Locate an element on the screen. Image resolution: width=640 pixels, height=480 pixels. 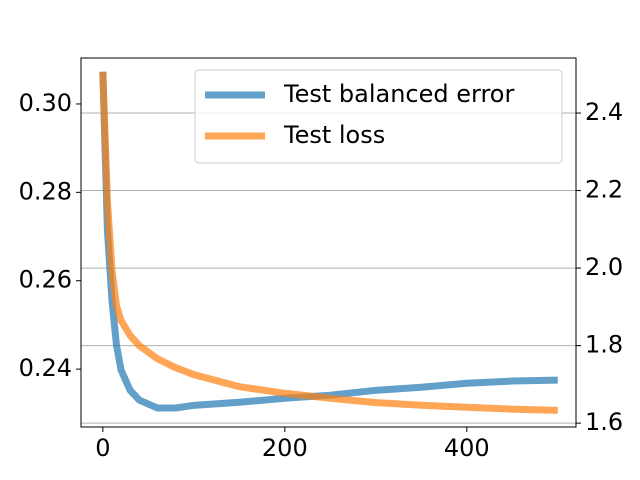
y-tick-label: 0.28 is located at coordinates (45, 191).